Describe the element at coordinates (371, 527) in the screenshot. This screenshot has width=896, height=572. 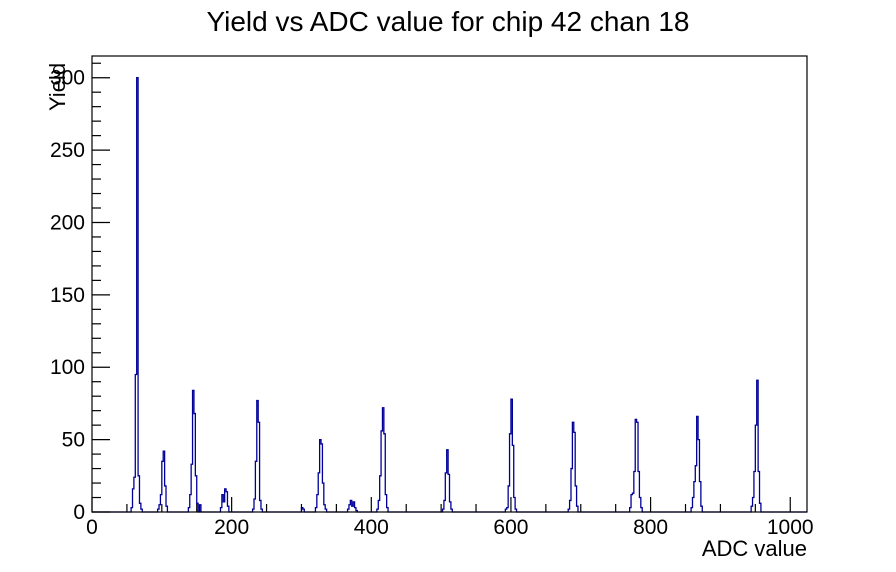
I see `x-tick-label: 400` at that location.